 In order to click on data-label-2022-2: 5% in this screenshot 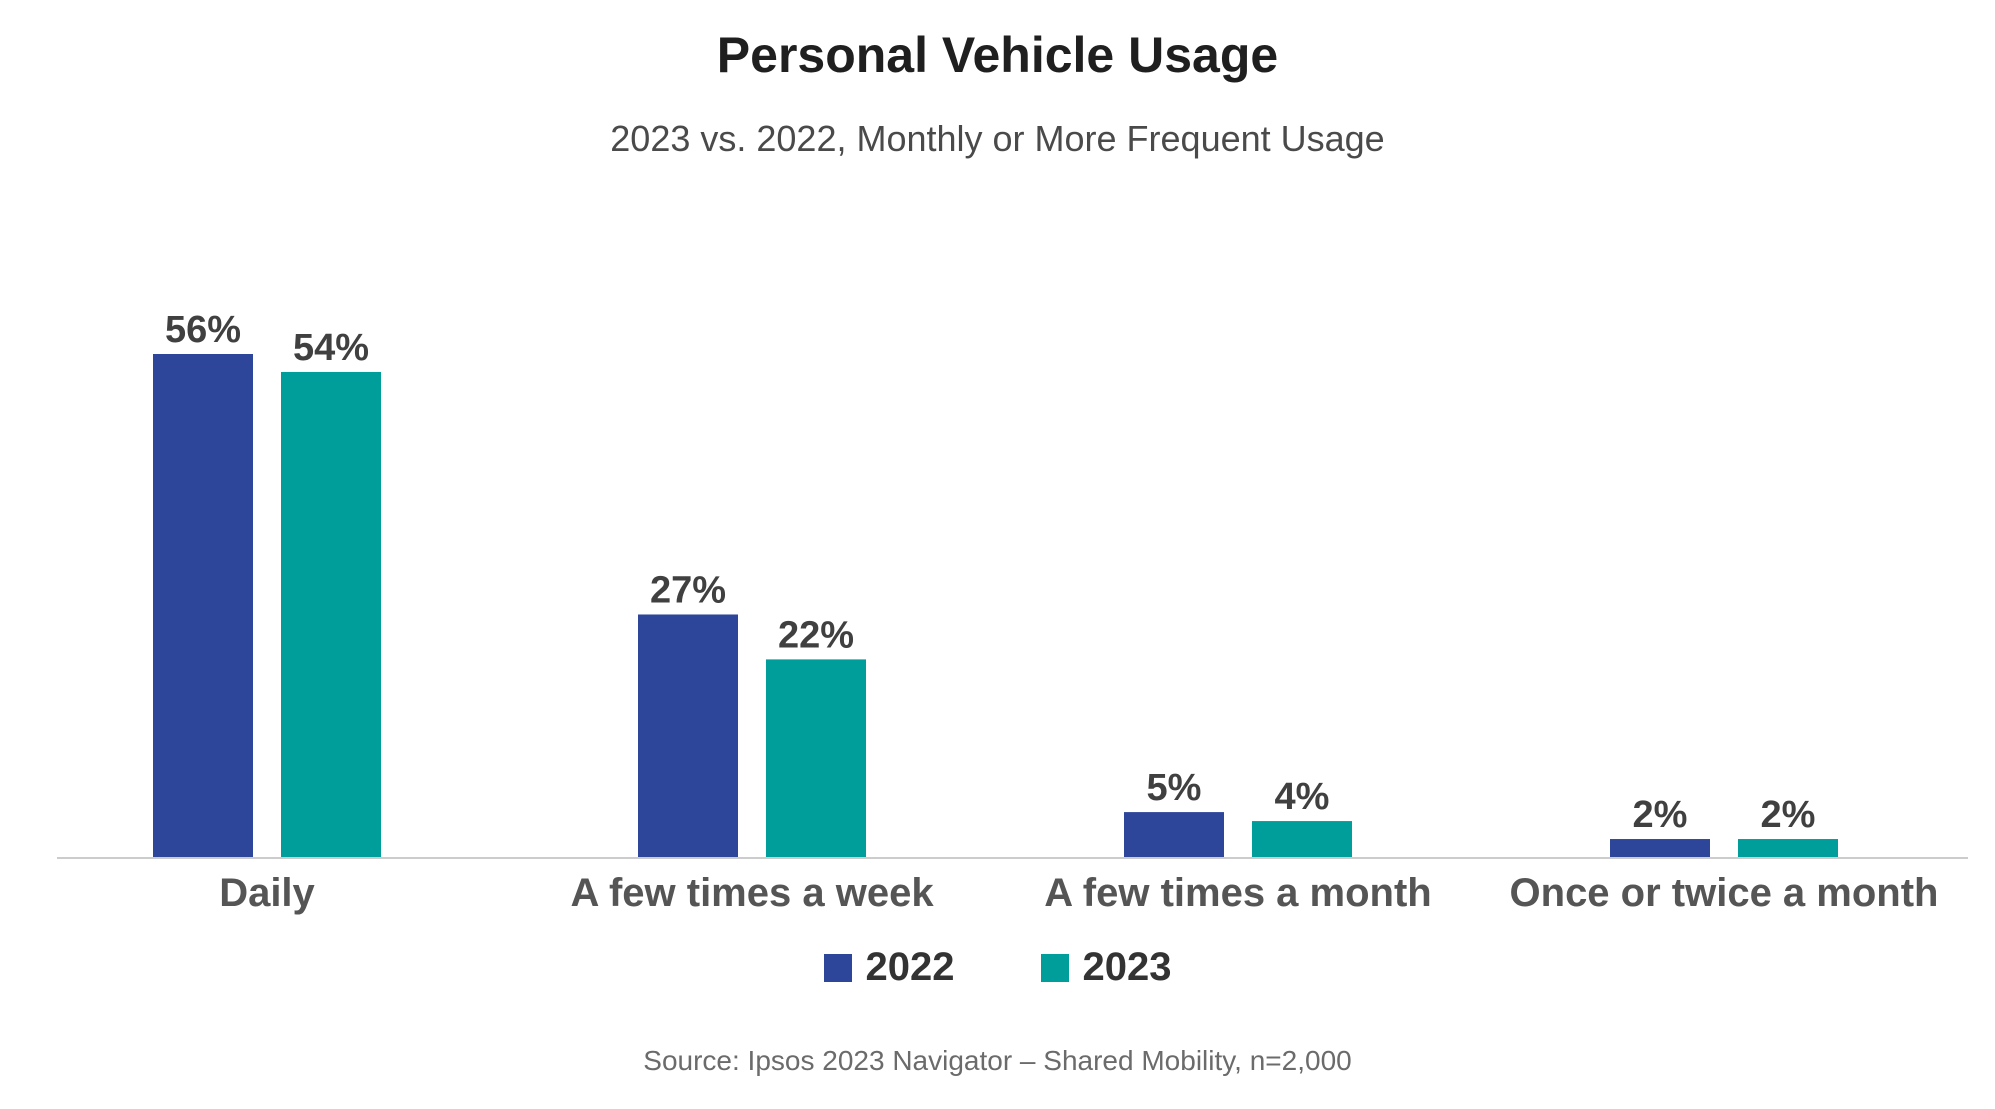, I will do `click(1174, 788)`.